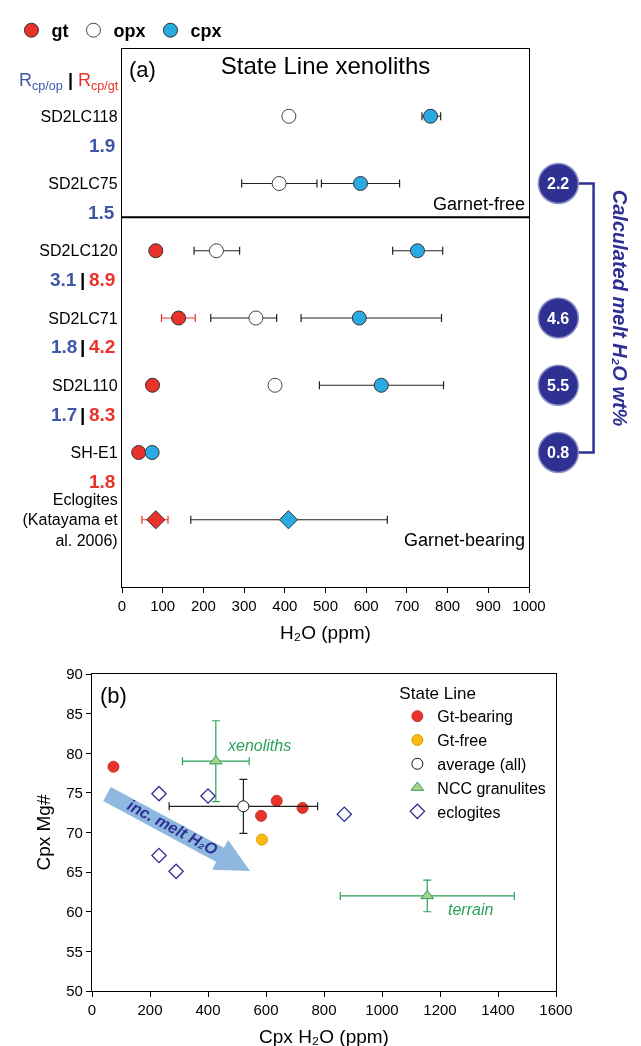  I want to click on text: 1.5, so click(101, 212).